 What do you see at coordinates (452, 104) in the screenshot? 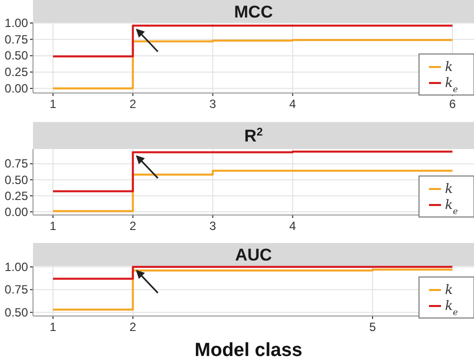
I see `x-tick-label: 6` at bounding box center [452, 104].